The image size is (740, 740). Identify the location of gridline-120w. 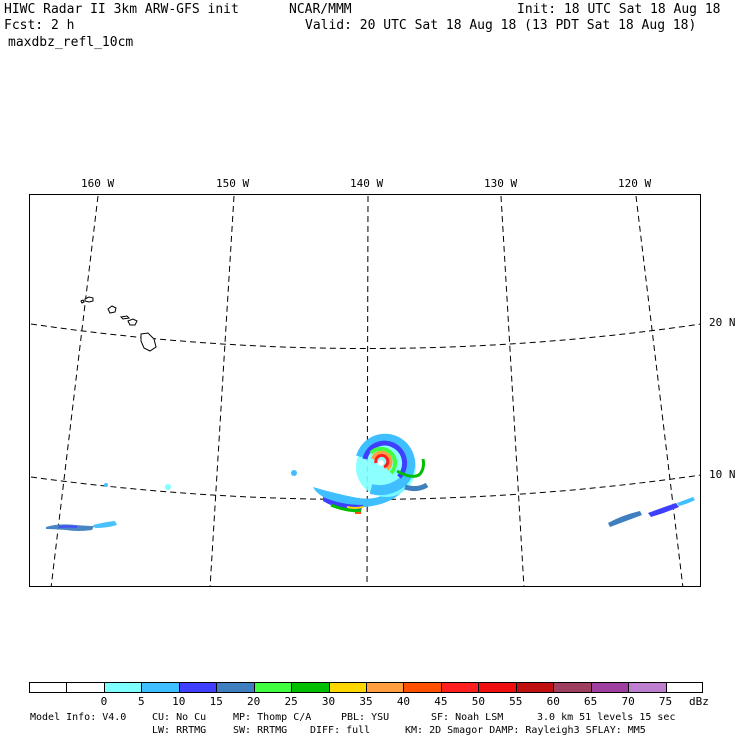
(659, 390).